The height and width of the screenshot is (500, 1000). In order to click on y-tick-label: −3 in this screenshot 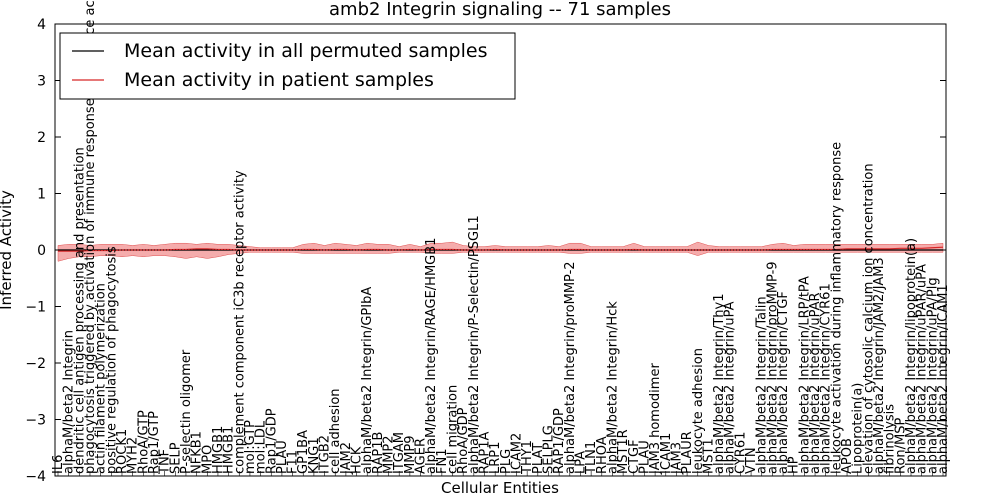, I will do `click(35, 421)`.